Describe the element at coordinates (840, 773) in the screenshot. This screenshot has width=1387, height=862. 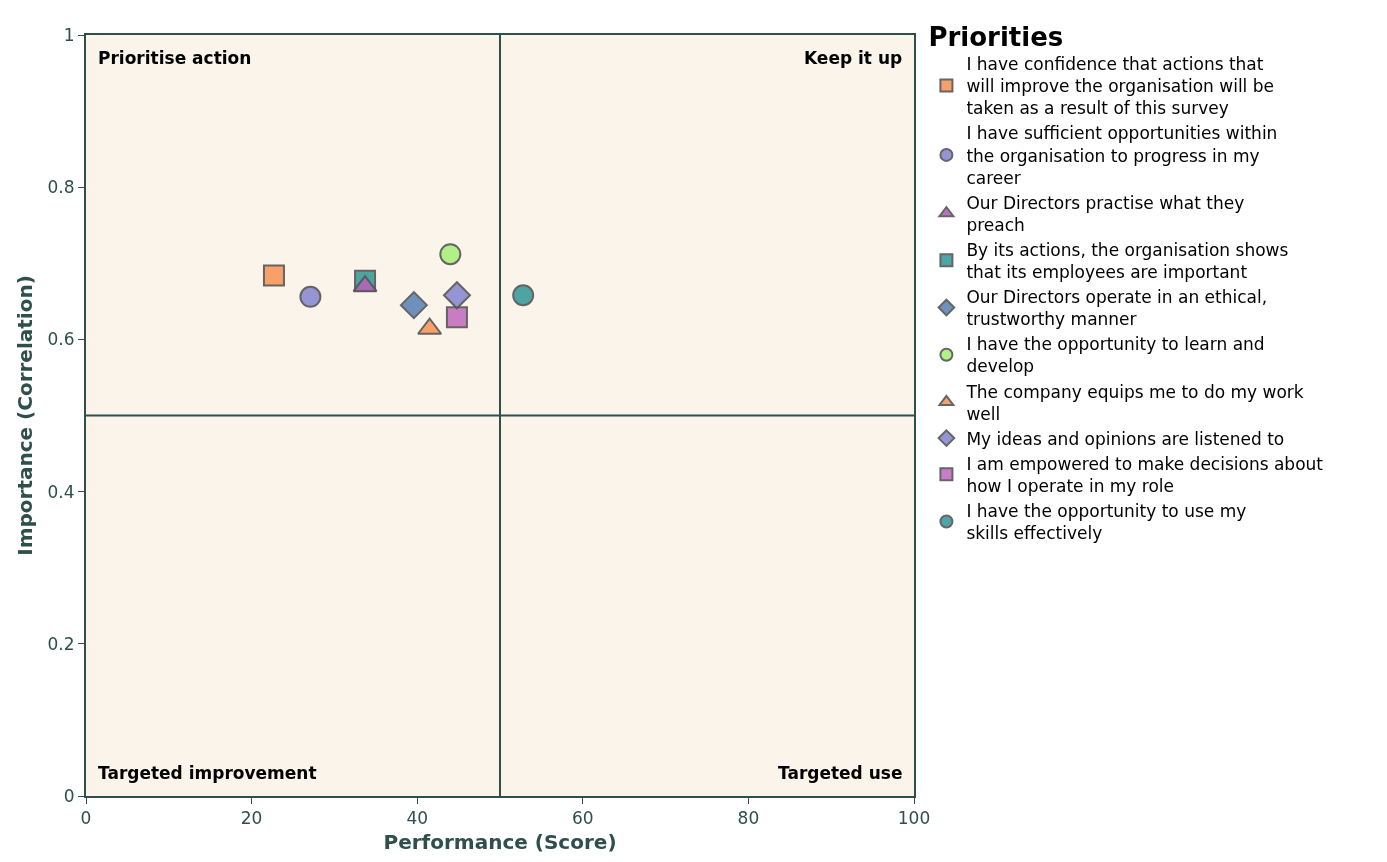
I see `annotation: Targeted use` at that location.